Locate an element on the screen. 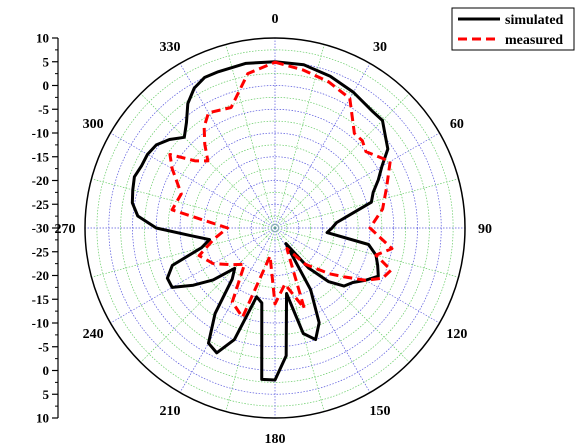 The height and width of the screenshot is (443, 580). angle-tick-label: 330 is located at coordinates (170, 47).